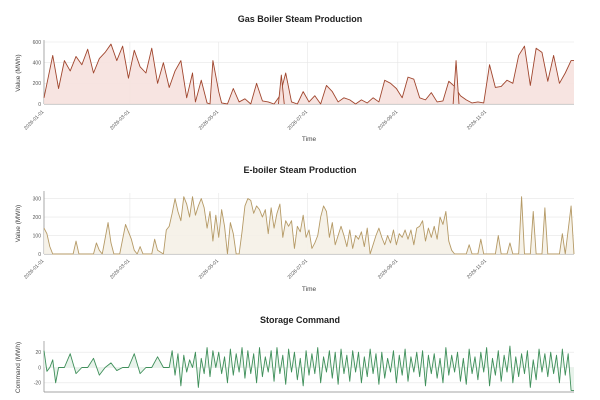 This screenshot has width=600, height=400. I want to click on chart-title: E-boiler Steam Production, so click(299, 170).